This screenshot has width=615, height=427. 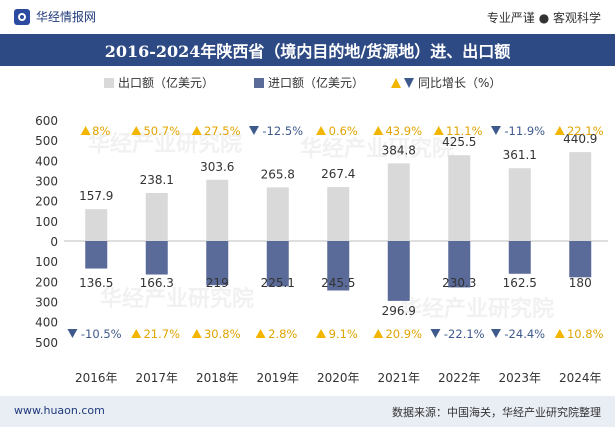 What do you see at coordinates (343, 131) in the screenshot?
I see `export-growth-label: 0.6%` at bounding box center [343, 131].